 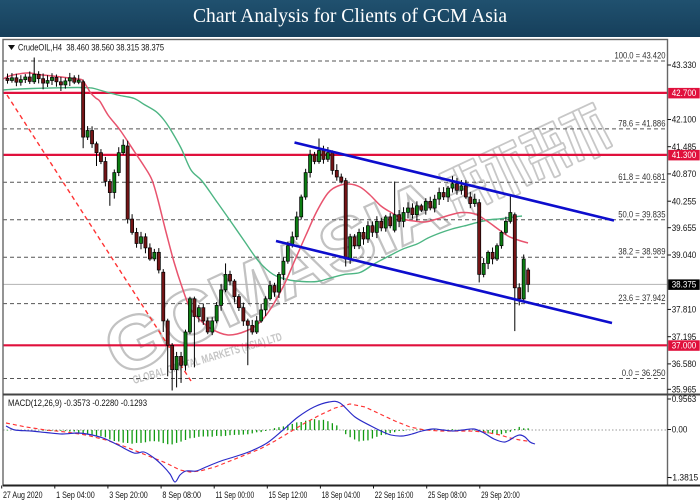 What do you see at coordinates (684, 228) in the screenshot?
I see `svg-text: 39.655` at bounding box center [684, 228].